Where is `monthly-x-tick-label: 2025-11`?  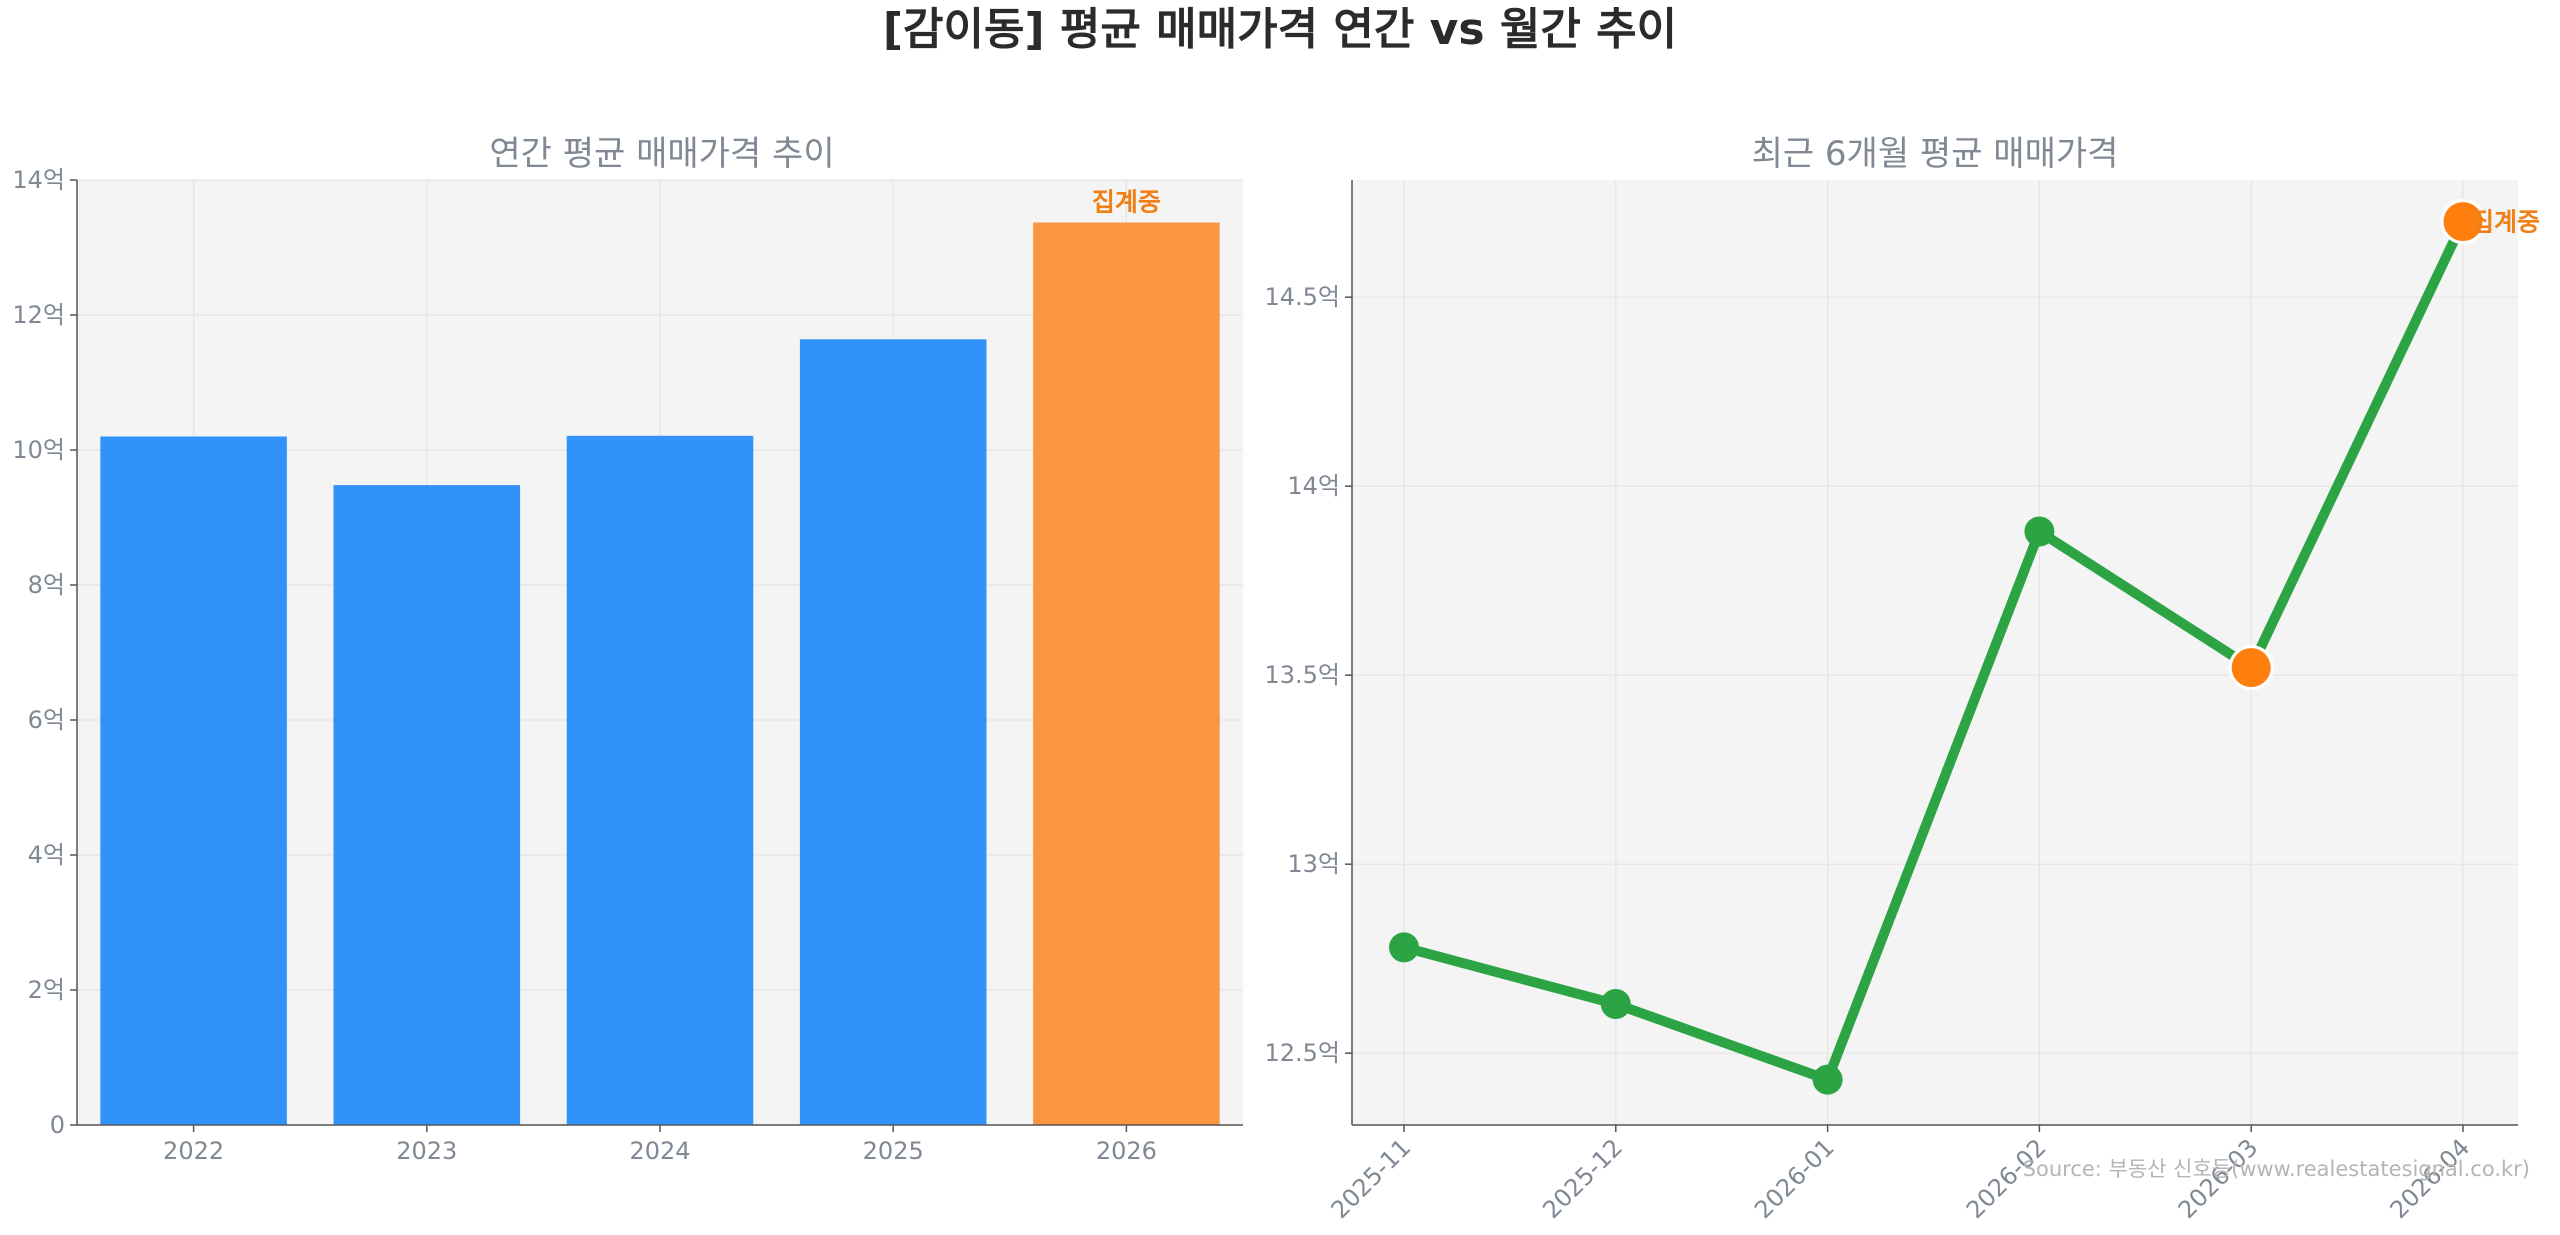 monthly-x-tick-label: 2025-11 is located at coordinates (1371, 1178).